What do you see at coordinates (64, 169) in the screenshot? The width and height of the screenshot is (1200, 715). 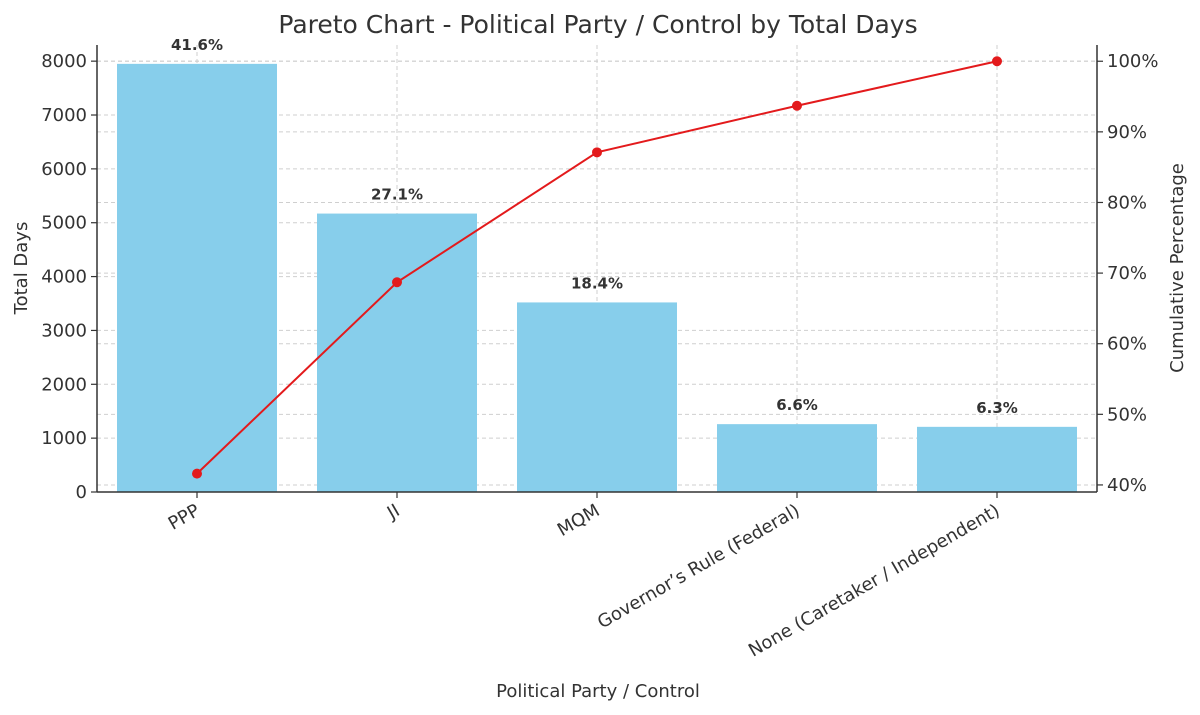 I see `y-tick-label: 6000` at bounding box center [64, 169].